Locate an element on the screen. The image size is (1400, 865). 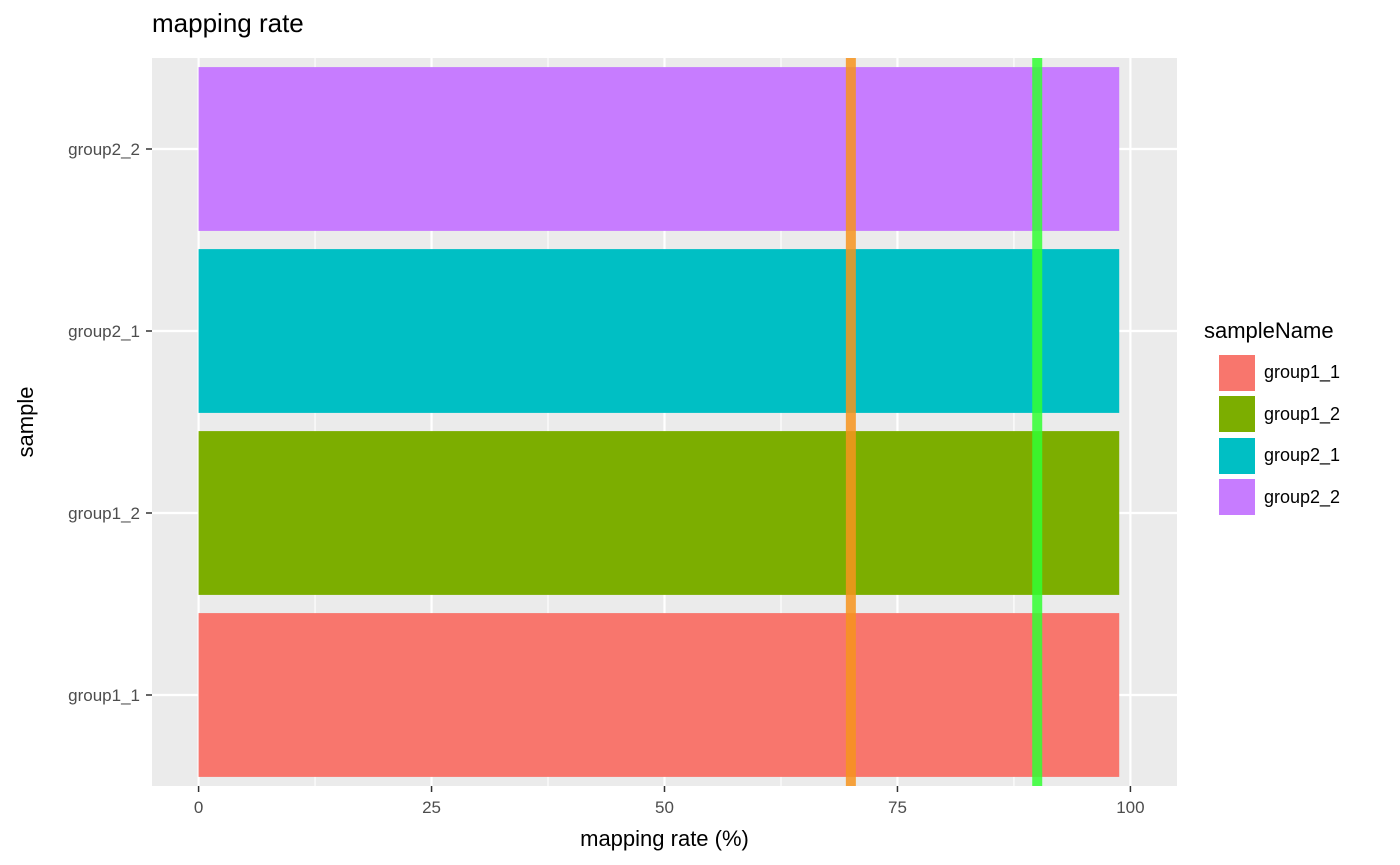
x-tick-label: 100 is located at coordinates (1130, 807).